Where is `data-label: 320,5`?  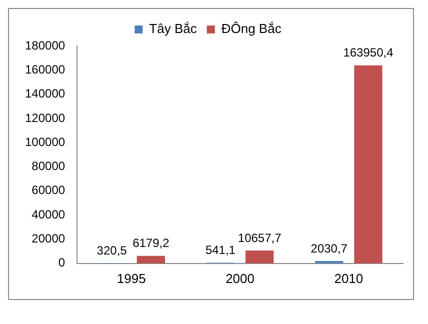
data-label: 320,5 is located at coordinates (112, 250).